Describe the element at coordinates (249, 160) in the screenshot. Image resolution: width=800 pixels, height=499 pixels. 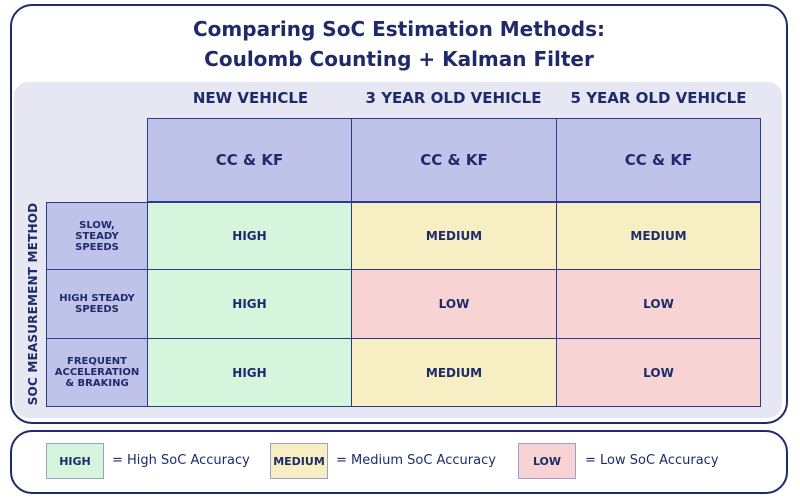
I see `subheader-new-vehicle: CC & KF` at that location.